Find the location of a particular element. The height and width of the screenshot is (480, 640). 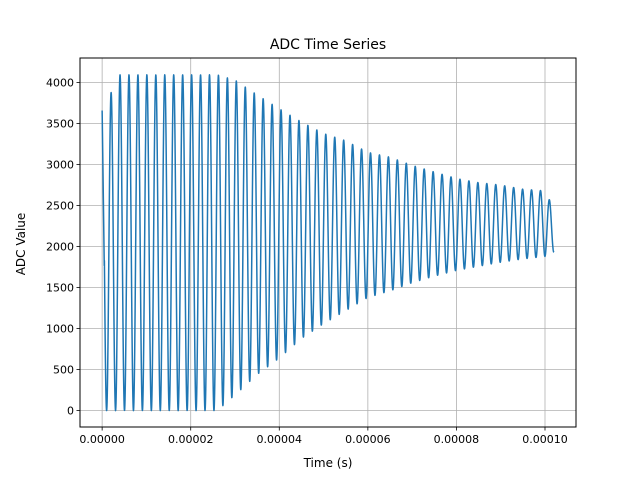

y-tick-label: 1500 is located at coordinates (60, 288).